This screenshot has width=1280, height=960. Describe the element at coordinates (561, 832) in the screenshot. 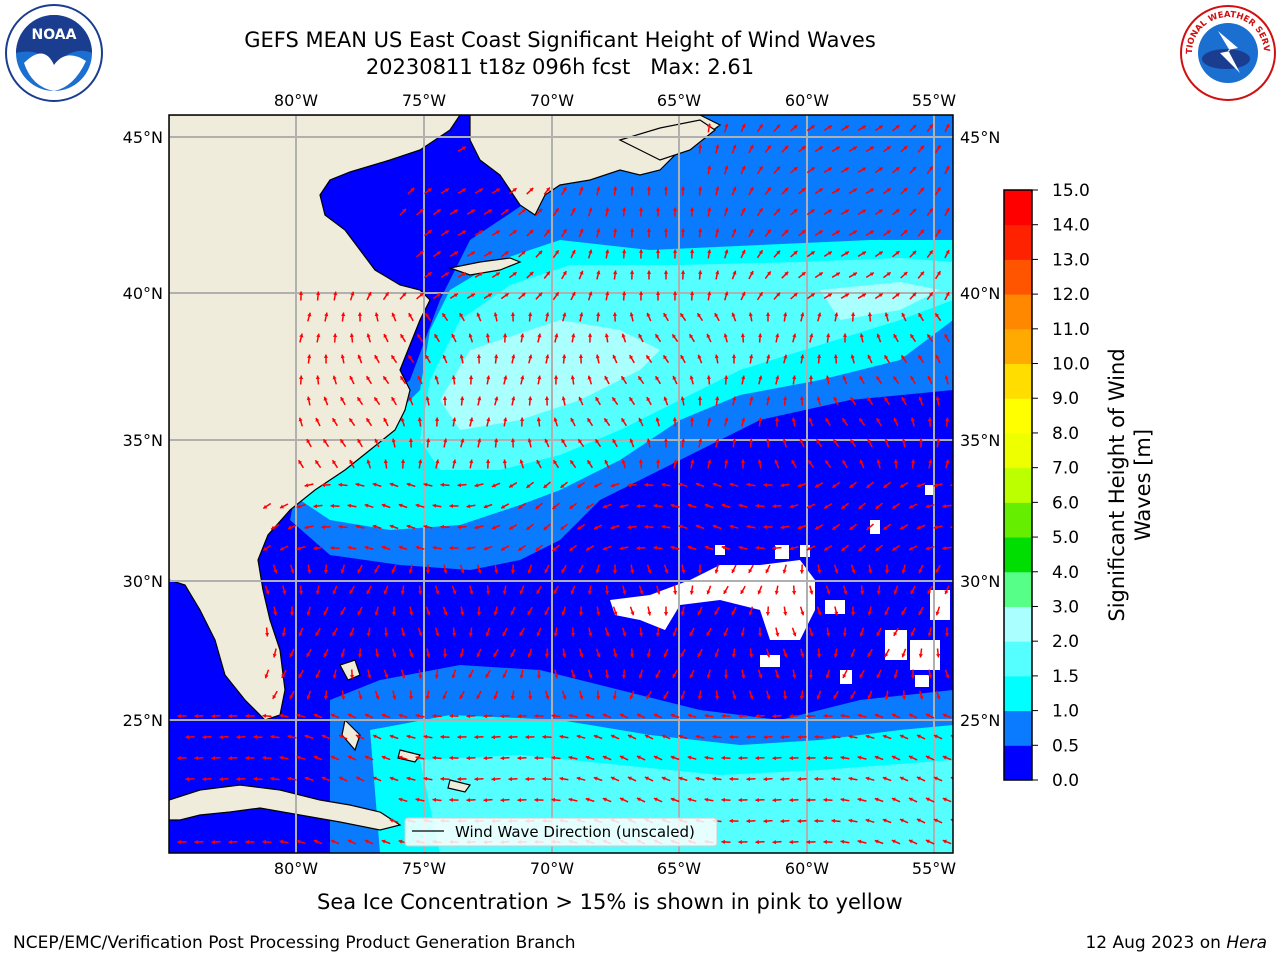

I see `arrow-legend: Wind Wave Direction (unscaled)` at that location.